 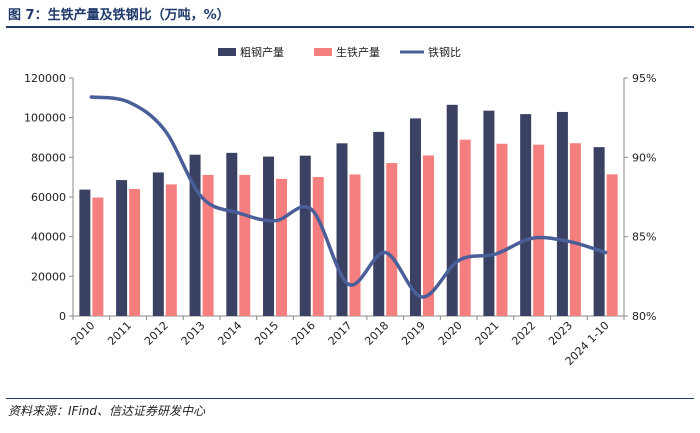 What do you see at coordinates (358, 52) in the screenshot?
I see `legend-label: 生铁产量` at bounding box center [358, 52].